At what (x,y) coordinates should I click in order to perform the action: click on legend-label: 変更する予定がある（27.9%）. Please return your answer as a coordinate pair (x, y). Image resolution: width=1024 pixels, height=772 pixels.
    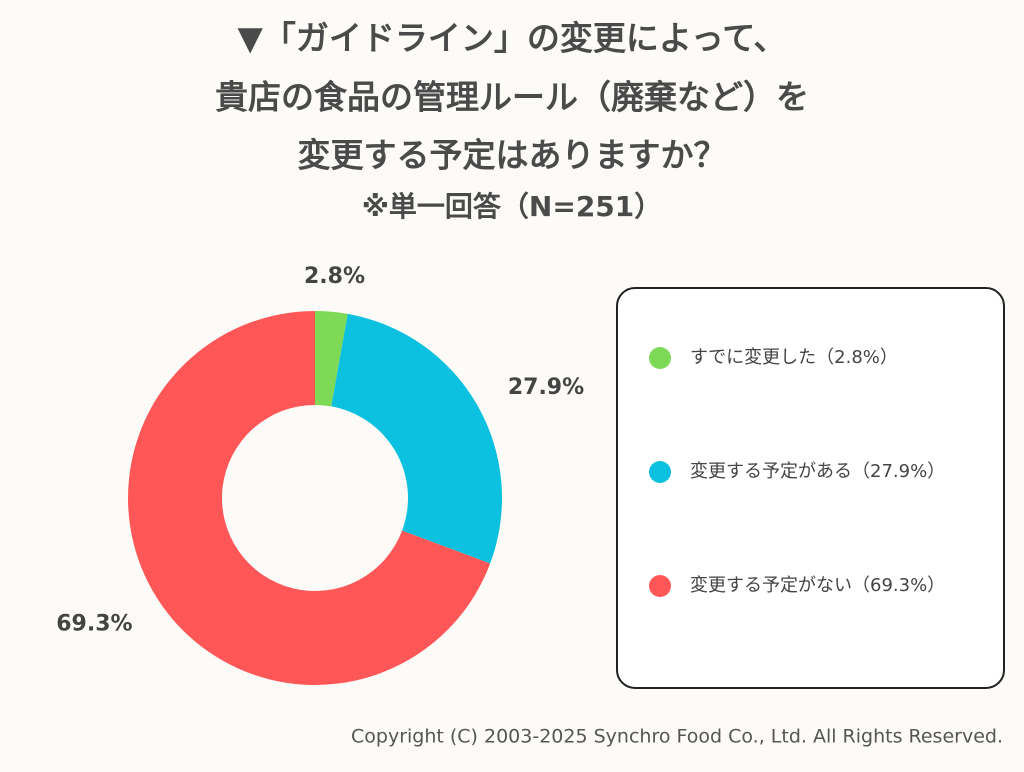
    Looking at the image, I should click on (817, 471).